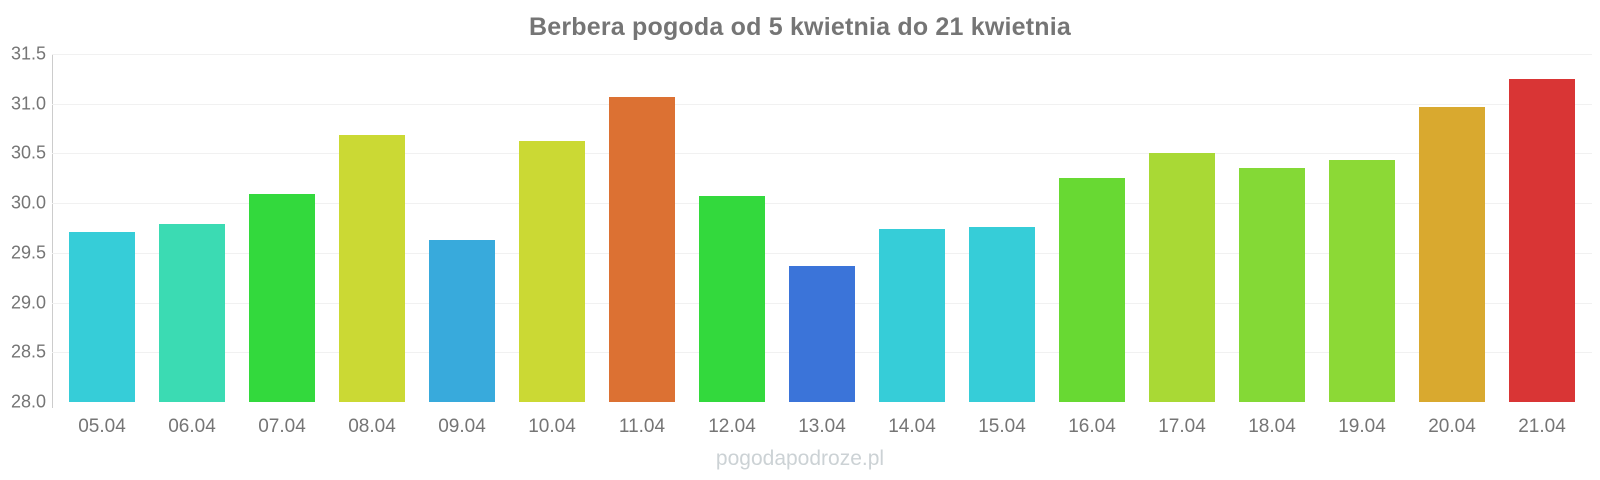 The width and height of the screenshot is (1600, 480). Describe the element at coordinates (28, 152) in the screenshot. I see `y-tick-label-30.5: 30.5` at that location.